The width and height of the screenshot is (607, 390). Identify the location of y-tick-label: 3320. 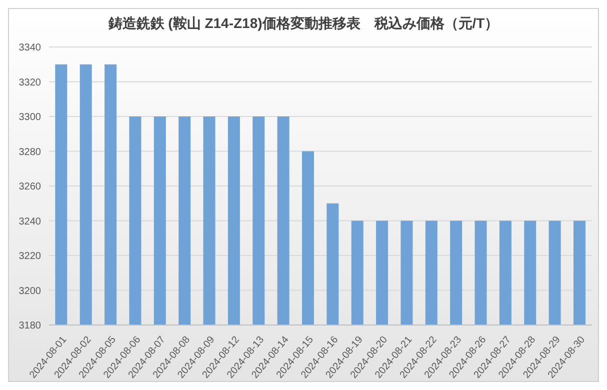
(30, 82).